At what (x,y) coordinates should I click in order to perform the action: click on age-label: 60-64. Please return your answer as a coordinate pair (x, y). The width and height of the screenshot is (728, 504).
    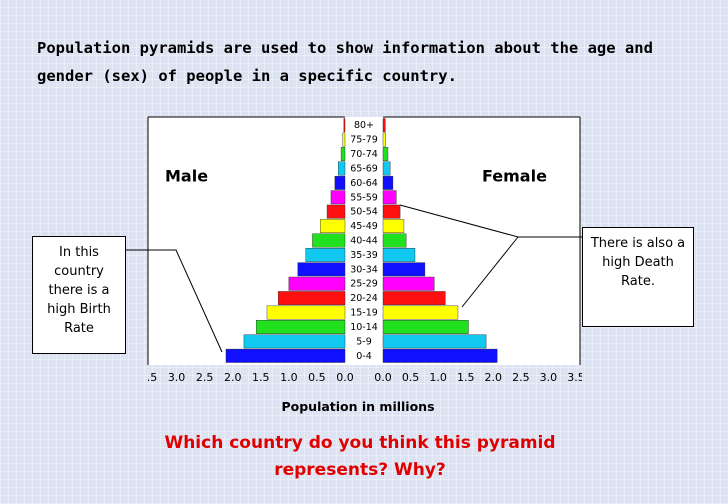
    Looking at the image, I should click on (364, 183).